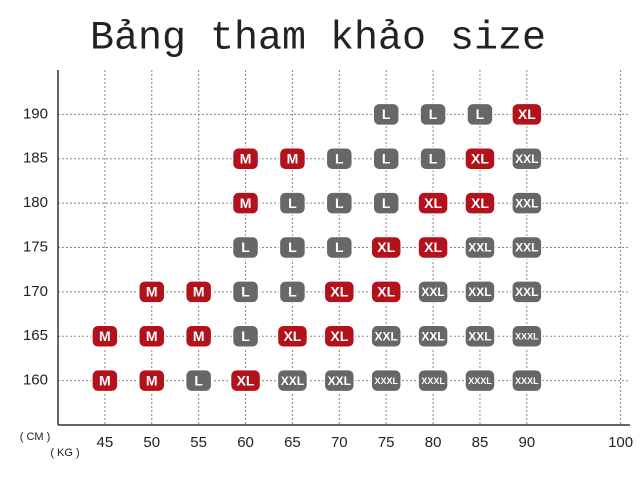  What do you see at coordinates (35, 335) in the screenshot?
I see `y-tick-label: 165` at bounding box center [35, 335].